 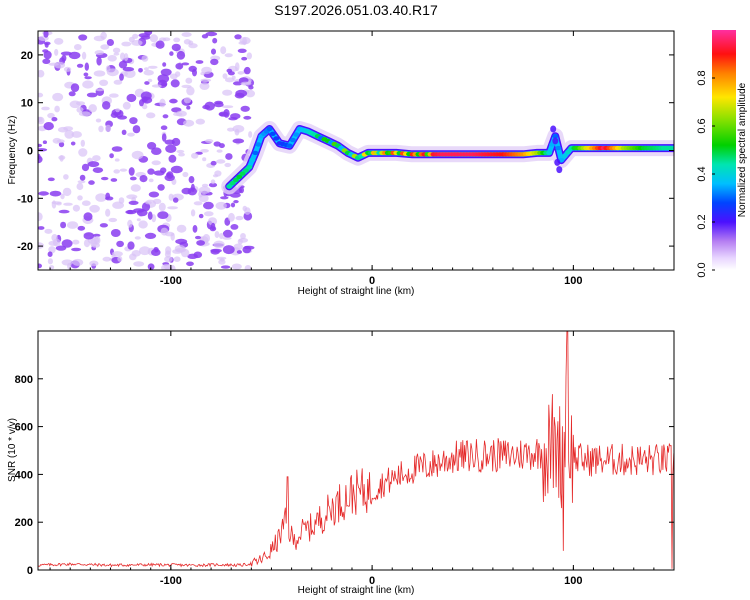 I want to click on colorbar-tick-label: 0.0, so click(x=702, y=269).